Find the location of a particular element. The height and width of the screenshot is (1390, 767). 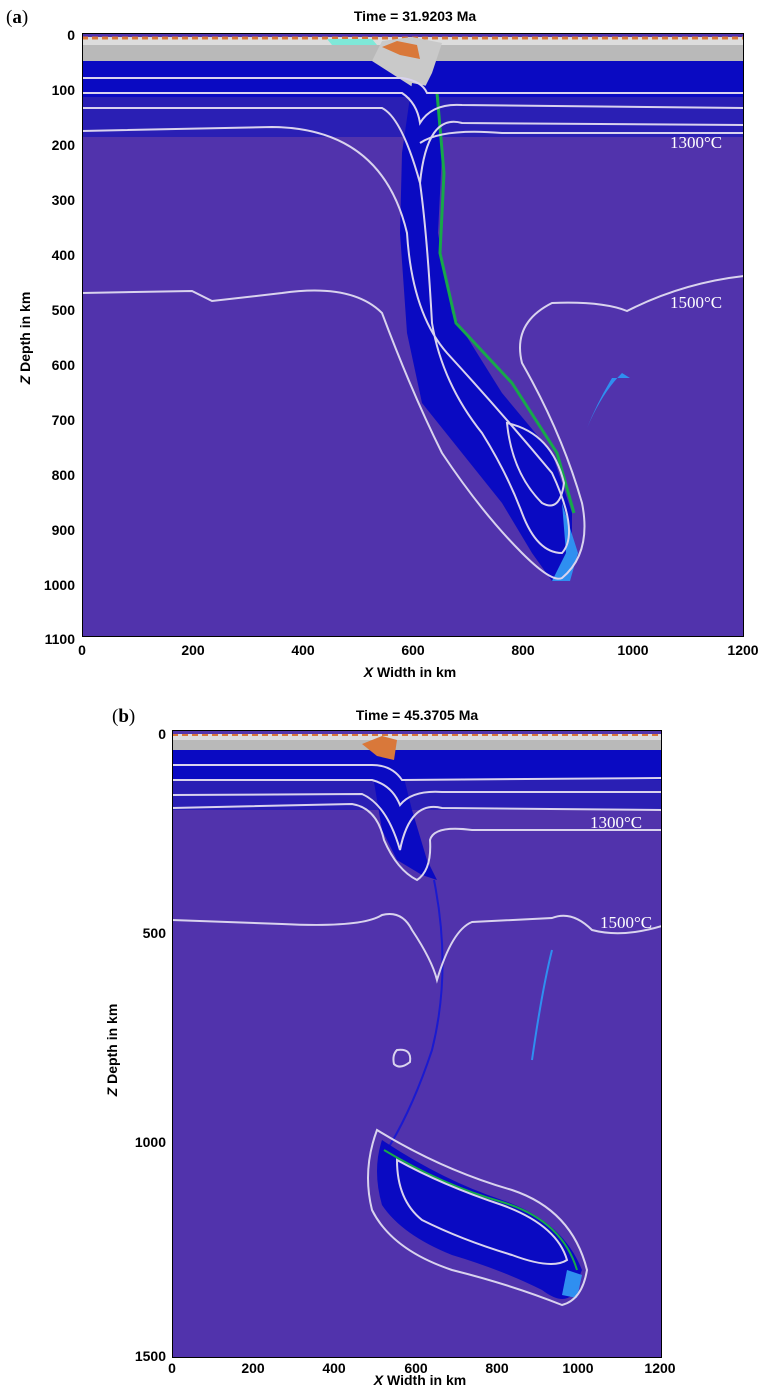

panel-a-xtick: 400 is located at coordinates (303, 650).